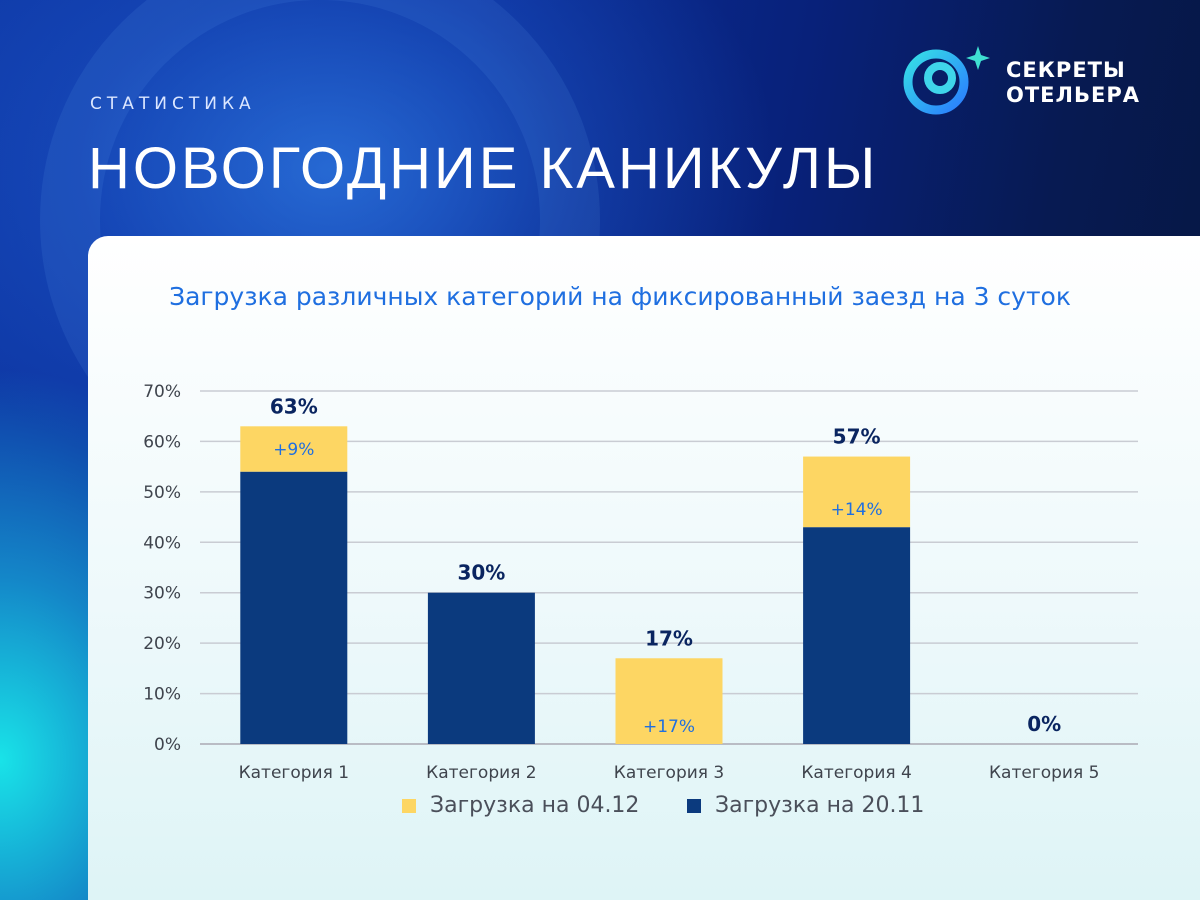  I want to click on total-label: 17%, so click(669, 638).